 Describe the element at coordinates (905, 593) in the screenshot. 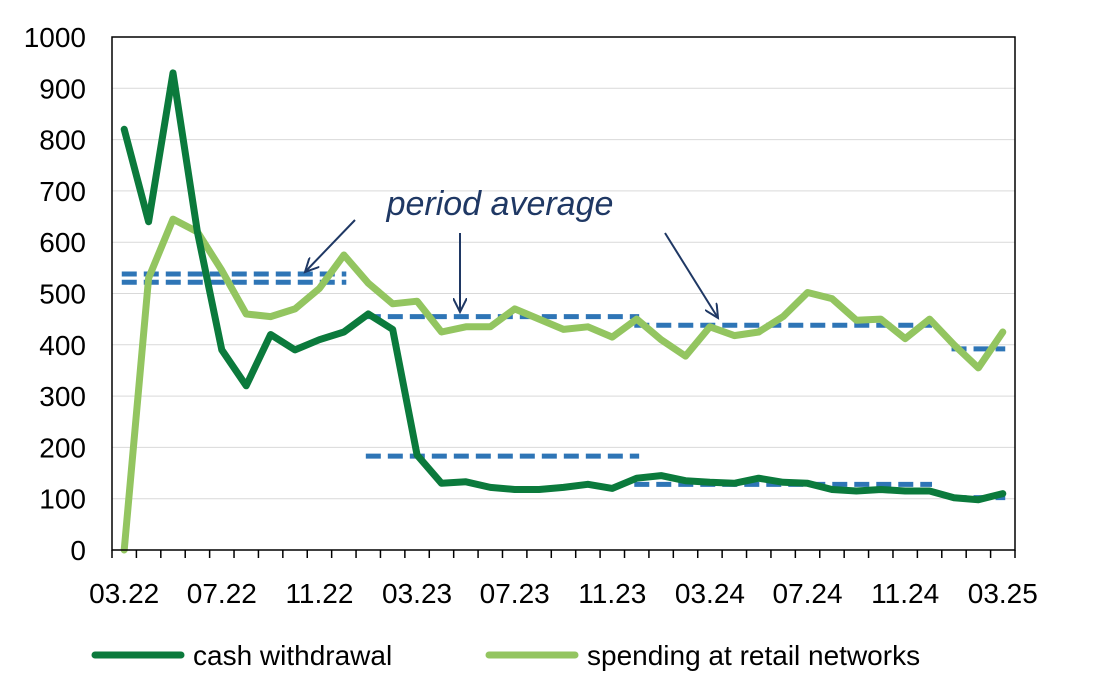

I see `x-tick-label: 11.24` at that location.